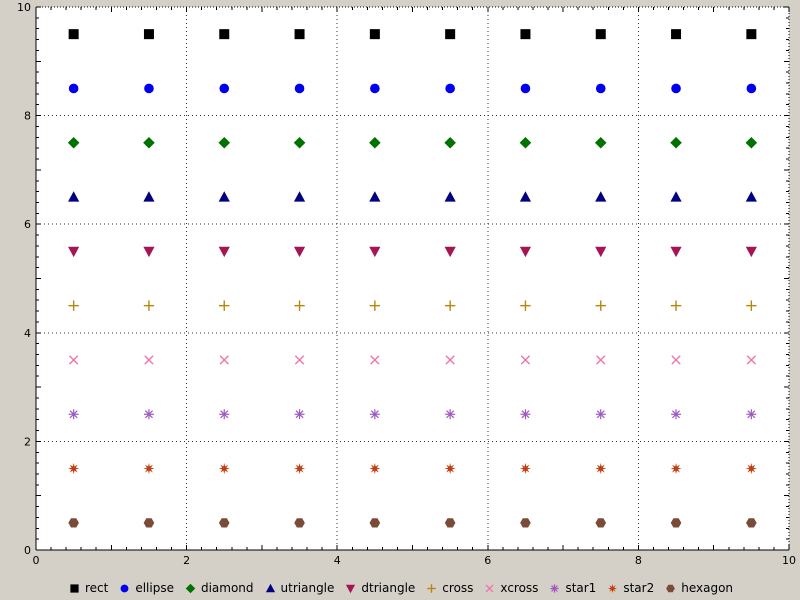 The width and height of the screenshot is (800, 600). Describe the element at coordinates (27, 333) in the screenshot. I see `y-axis-tick-label: 4` at that location.